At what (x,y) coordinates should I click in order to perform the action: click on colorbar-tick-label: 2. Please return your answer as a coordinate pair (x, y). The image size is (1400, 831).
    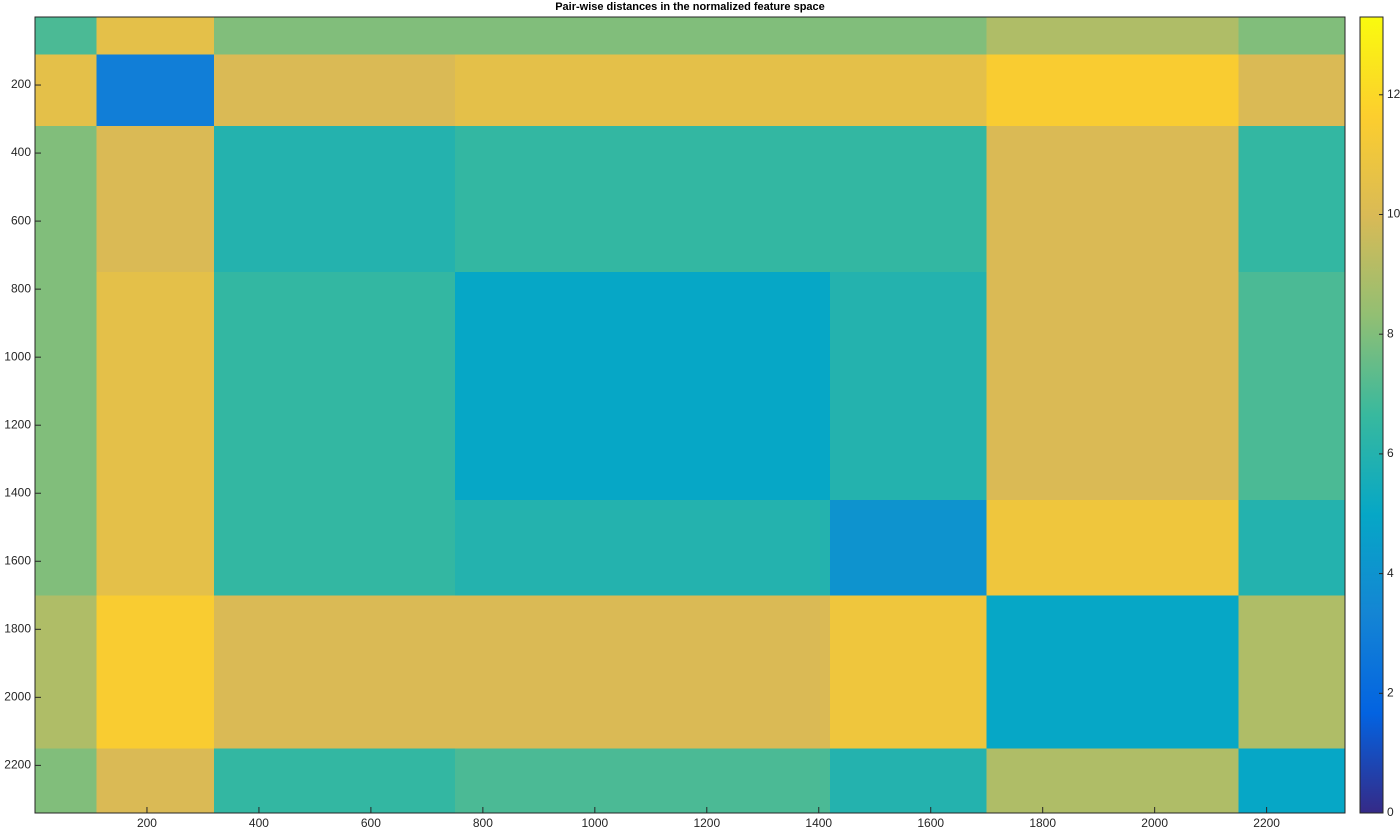
    Looking at the image, I should click on (1390, 692).